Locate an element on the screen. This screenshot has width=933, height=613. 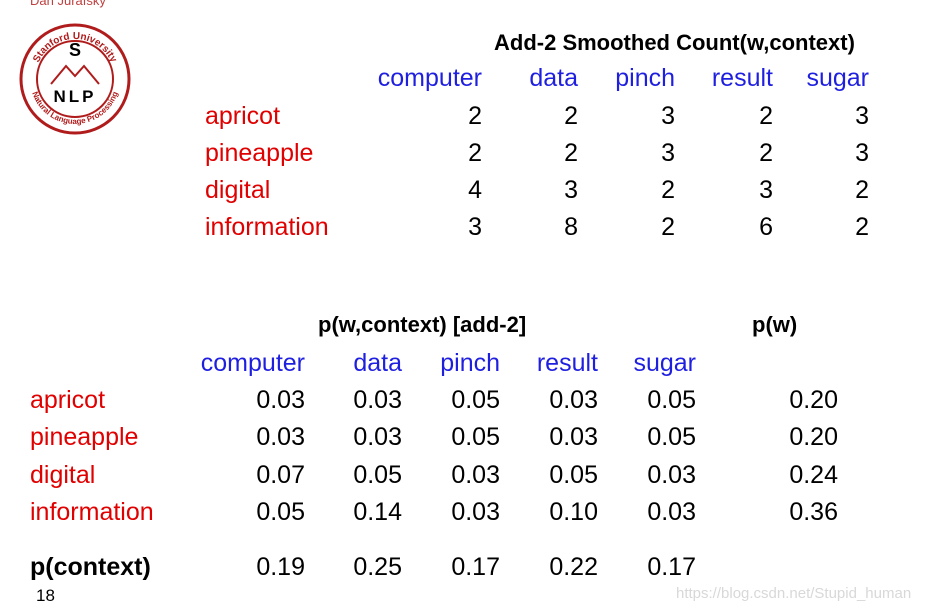
total-cell: 0.19 is located at coordinates (280, 567).